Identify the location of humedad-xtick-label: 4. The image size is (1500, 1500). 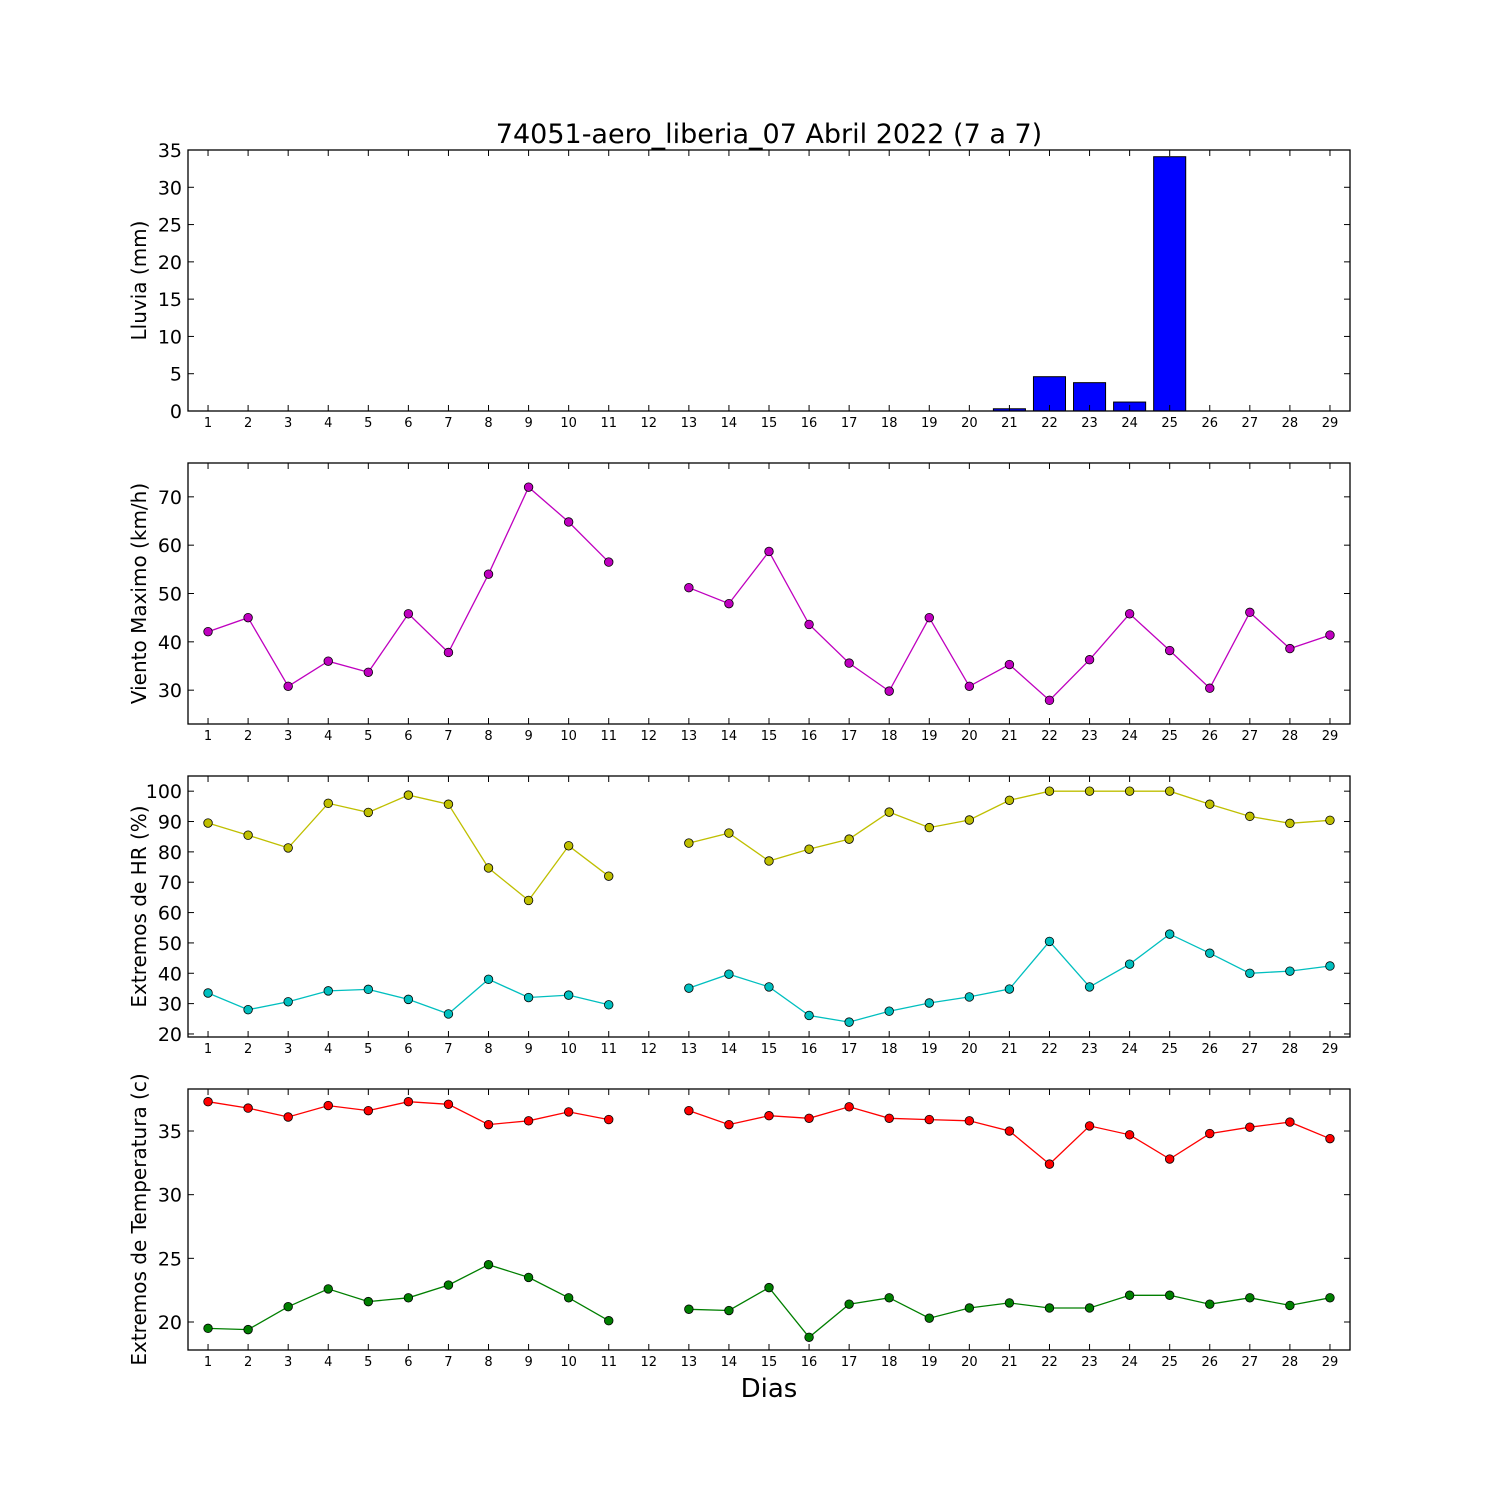
(328, 1049).